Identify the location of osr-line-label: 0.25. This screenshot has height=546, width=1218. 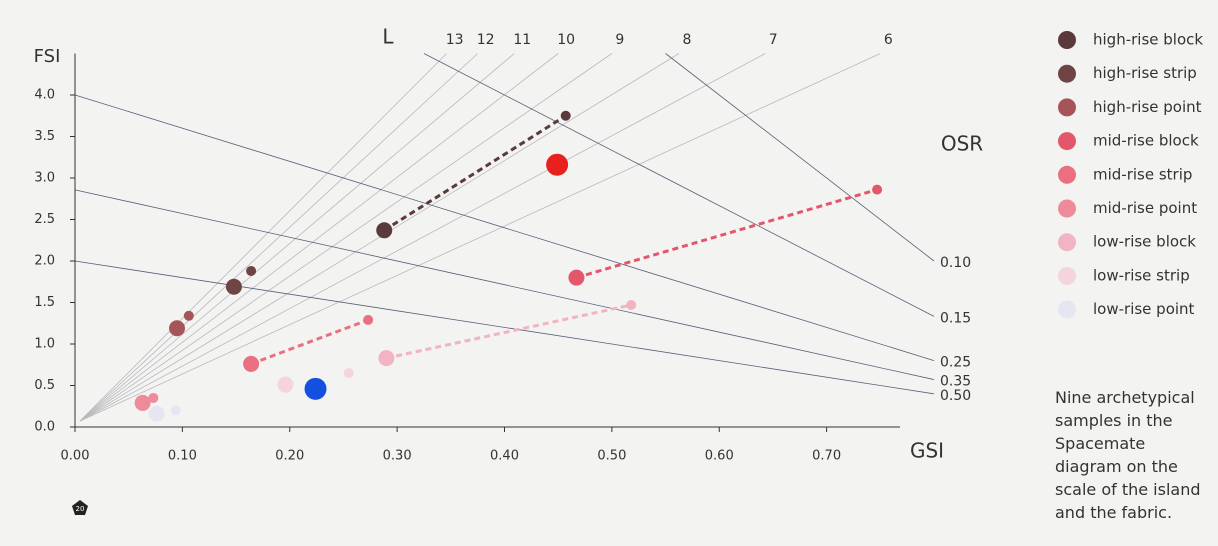
(955, 363).